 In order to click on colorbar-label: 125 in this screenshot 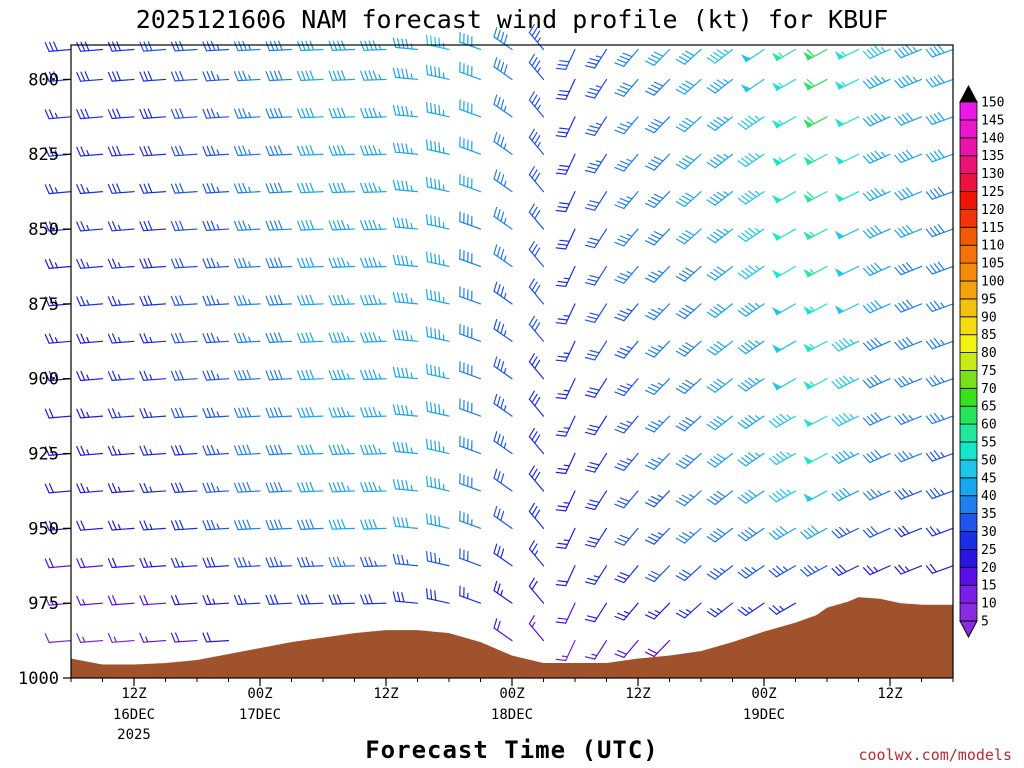, I will do `click(992, 192)`.